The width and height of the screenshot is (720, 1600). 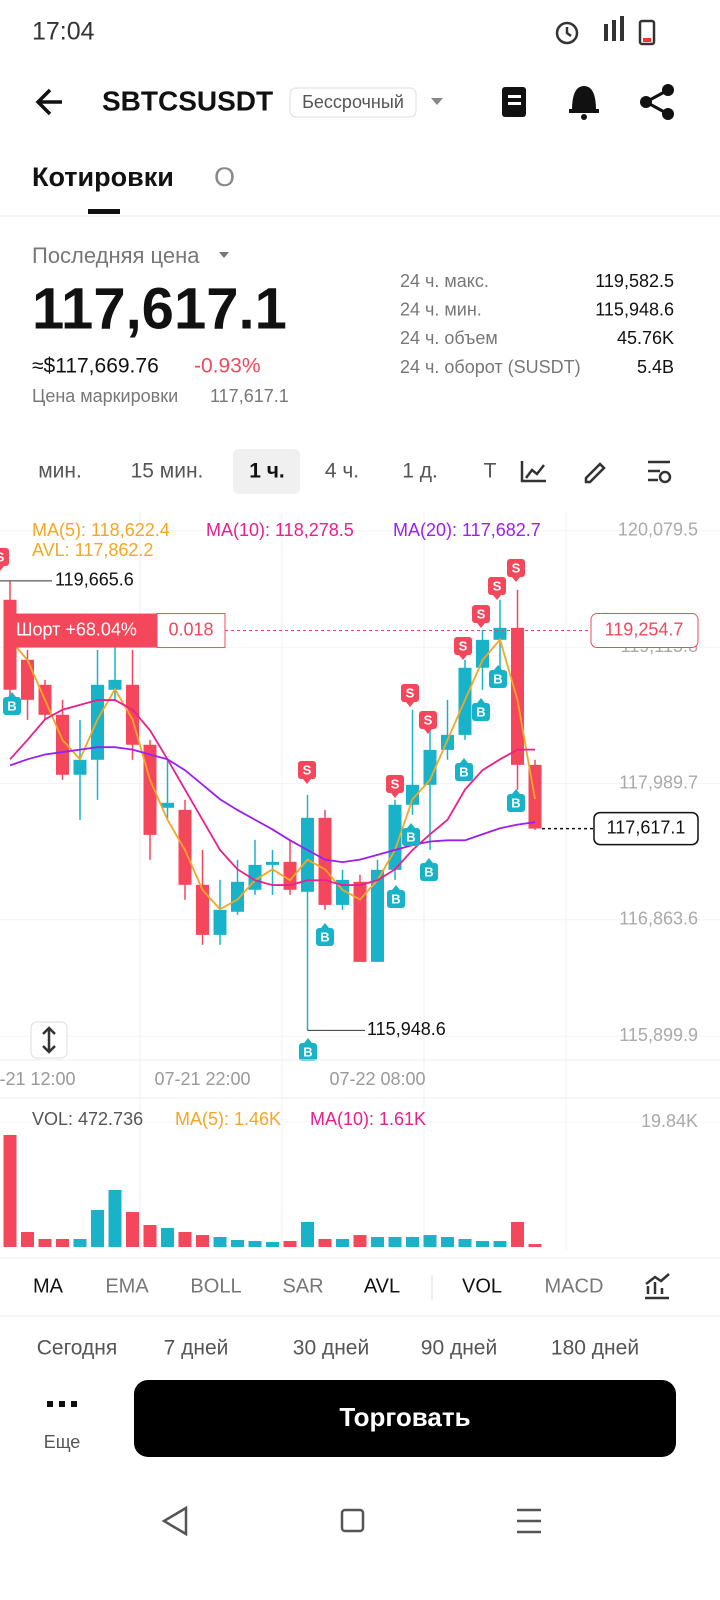 What do you see at coordinates (202, 1079) in the screenshot?
I see `x-tick-label: 07-21 22:00` at bounding box center [202, 1079].